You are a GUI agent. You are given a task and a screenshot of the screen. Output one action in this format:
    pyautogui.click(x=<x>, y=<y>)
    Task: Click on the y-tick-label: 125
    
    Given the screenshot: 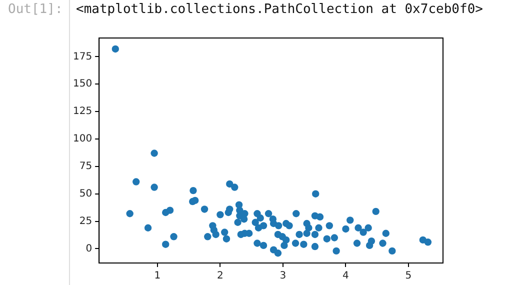 What is the action you would take?
    pyautogui.click(x=82, y=112)
    